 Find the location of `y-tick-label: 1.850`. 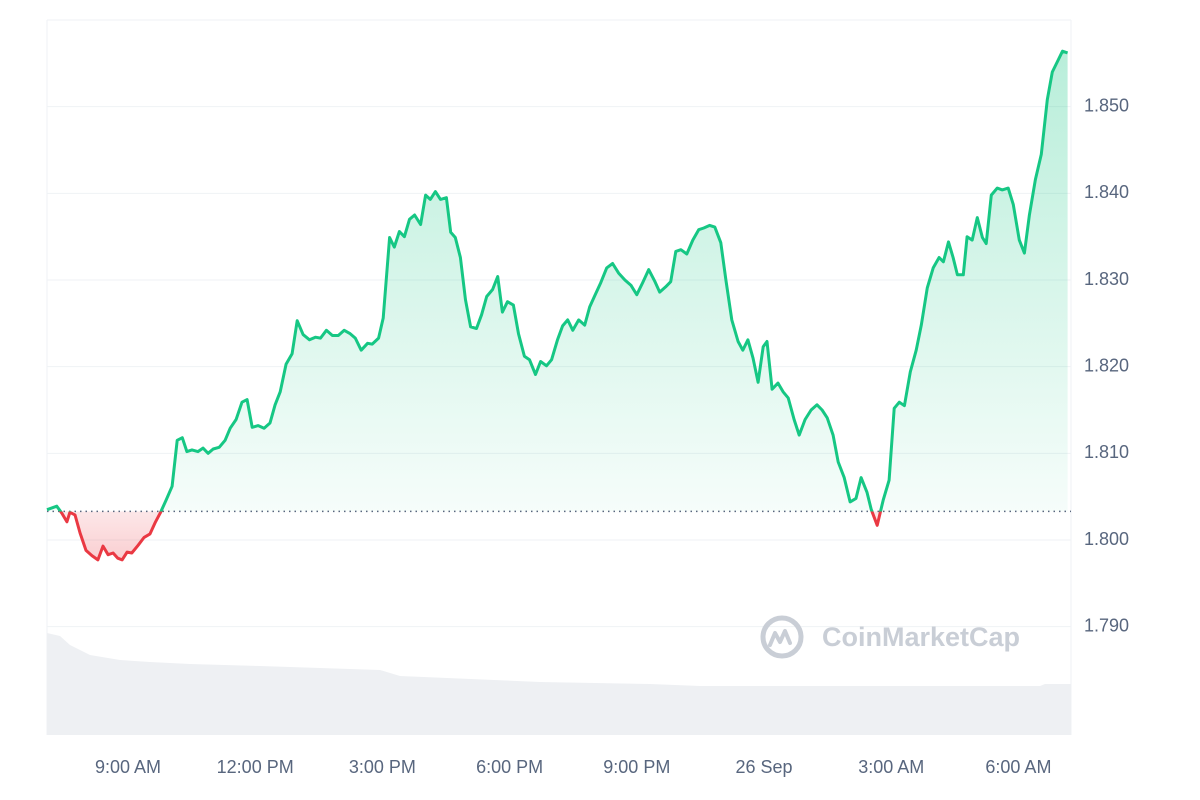

y-tick-label: 1.850 is located at coordinates (1106, 105).